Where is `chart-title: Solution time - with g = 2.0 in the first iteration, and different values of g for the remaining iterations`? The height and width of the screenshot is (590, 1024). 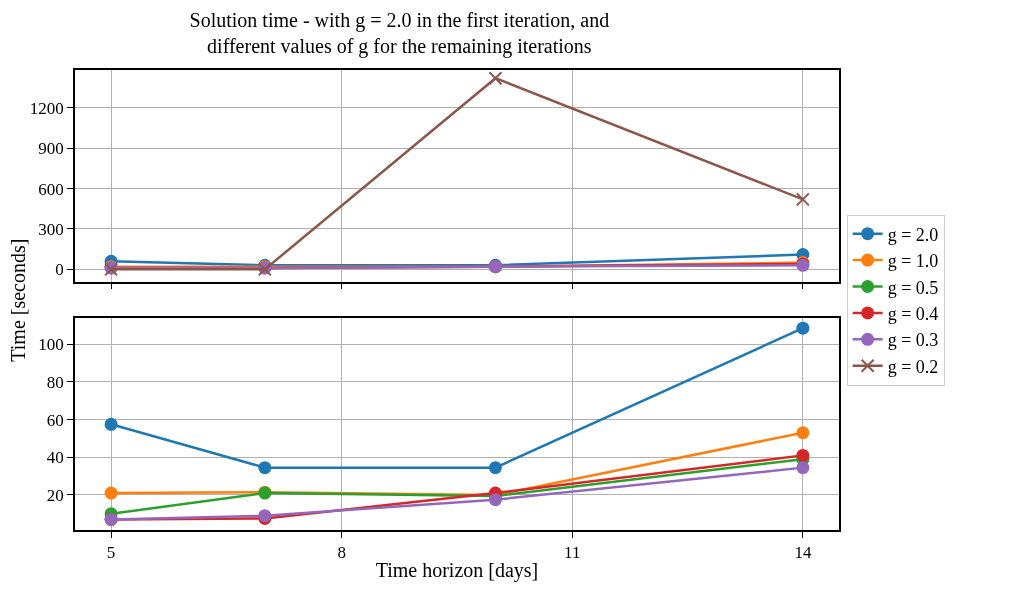 chart-title: Solution time - with g = 2.0 in the first iteration, and different values of g for the remaining iterations is located at coordinates (399, 33).